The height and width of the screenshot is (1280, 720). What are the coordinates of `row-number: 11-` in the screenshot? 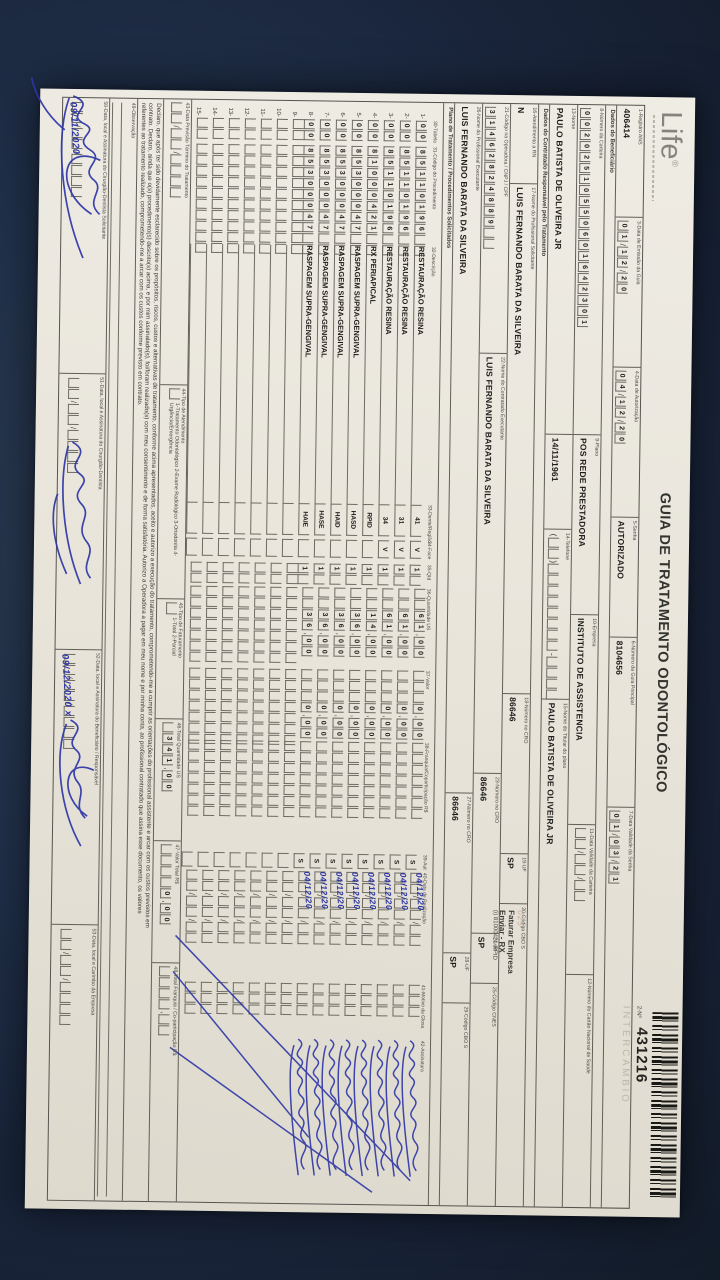 It's located at (262, 112).